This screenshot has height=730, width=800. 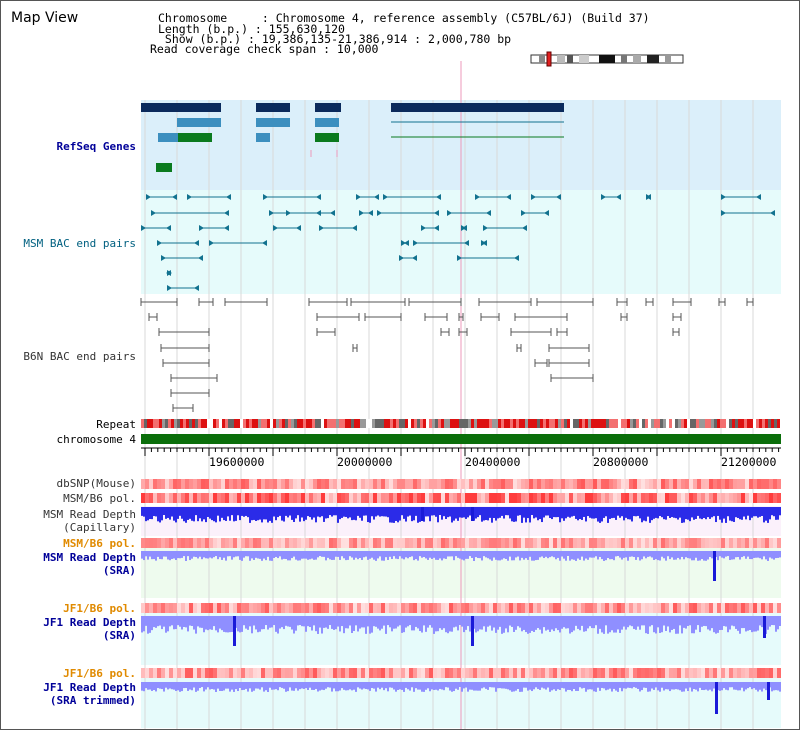 What do you see at coordinates (99, 527) in the screenshot?
I see `msm-depth-capillary-label-2: (Capillary)` at bounding box center [99, 527].